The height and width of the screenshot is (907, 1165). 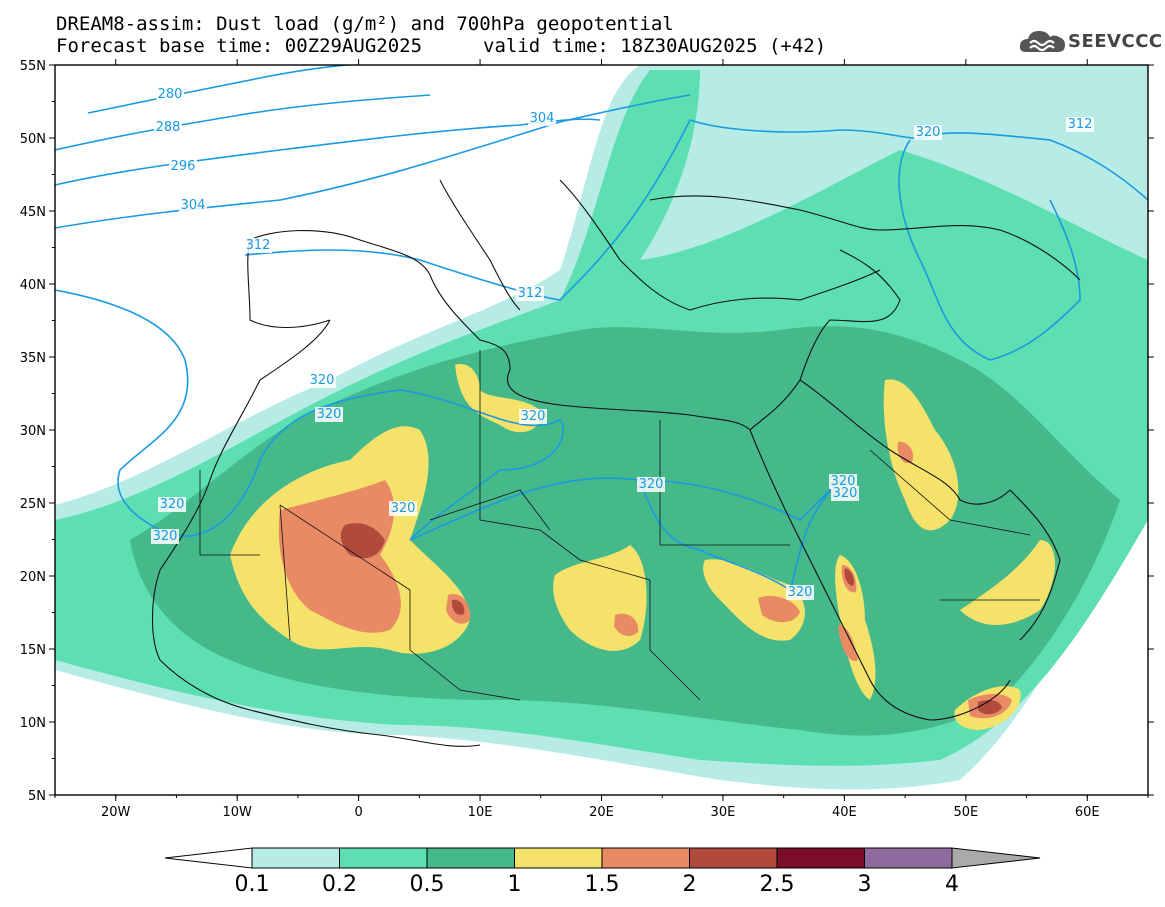 I want to click on lat-tick-label: 40N, so click(x=33, y=285).